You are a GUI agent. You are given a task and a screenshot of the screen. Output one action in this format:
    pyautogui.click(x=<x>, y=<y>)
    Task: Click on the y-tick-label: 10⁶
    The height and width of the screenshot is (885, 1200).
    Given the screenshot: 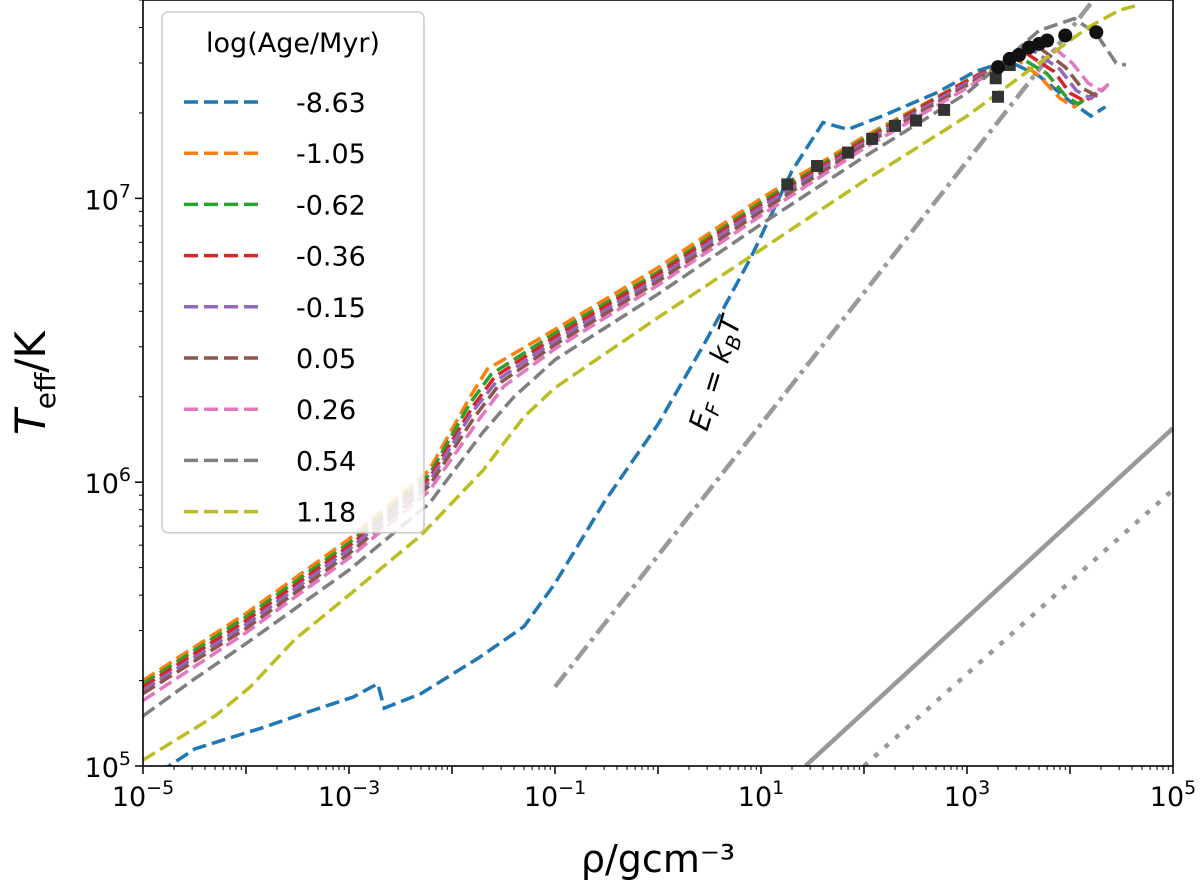 What is the action you would take?
    pyautogui.click(x=108, y=482)
    